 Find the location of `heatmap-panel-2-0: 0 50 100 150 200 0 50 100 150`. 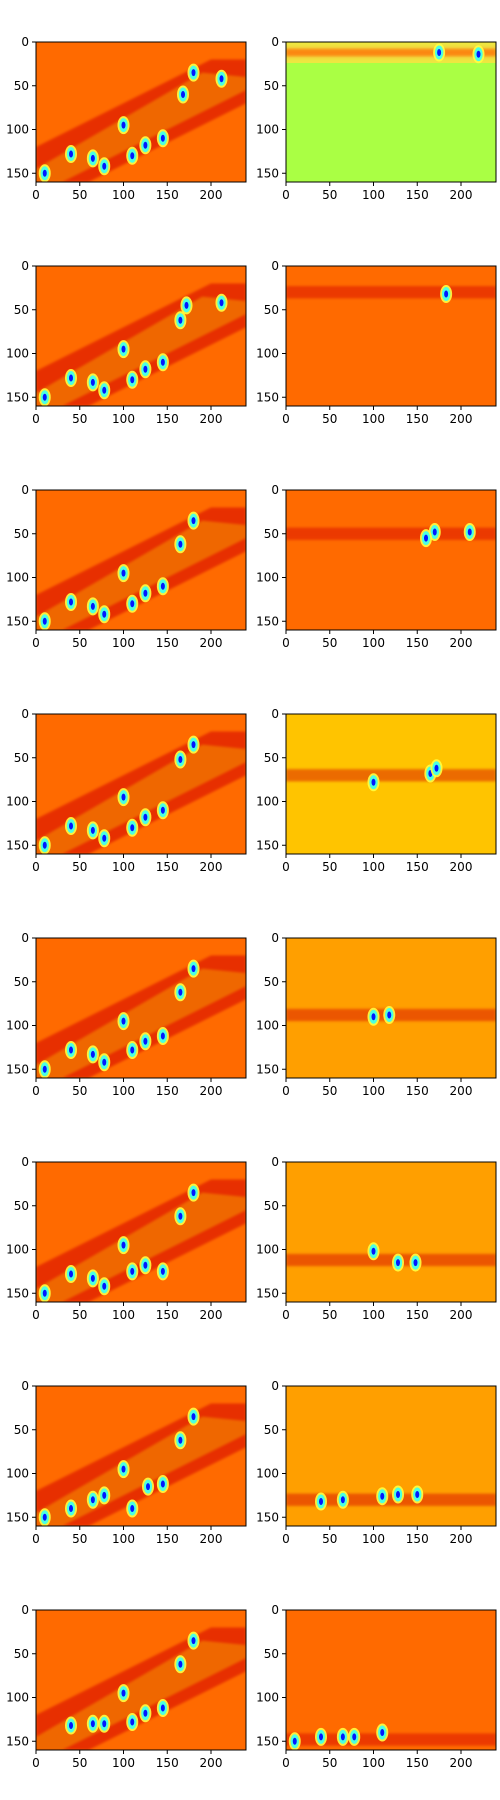

heatmap-panel-2-0: 0 50 100 150 200 0 50 100 150 is located at coordinates (126, 566).